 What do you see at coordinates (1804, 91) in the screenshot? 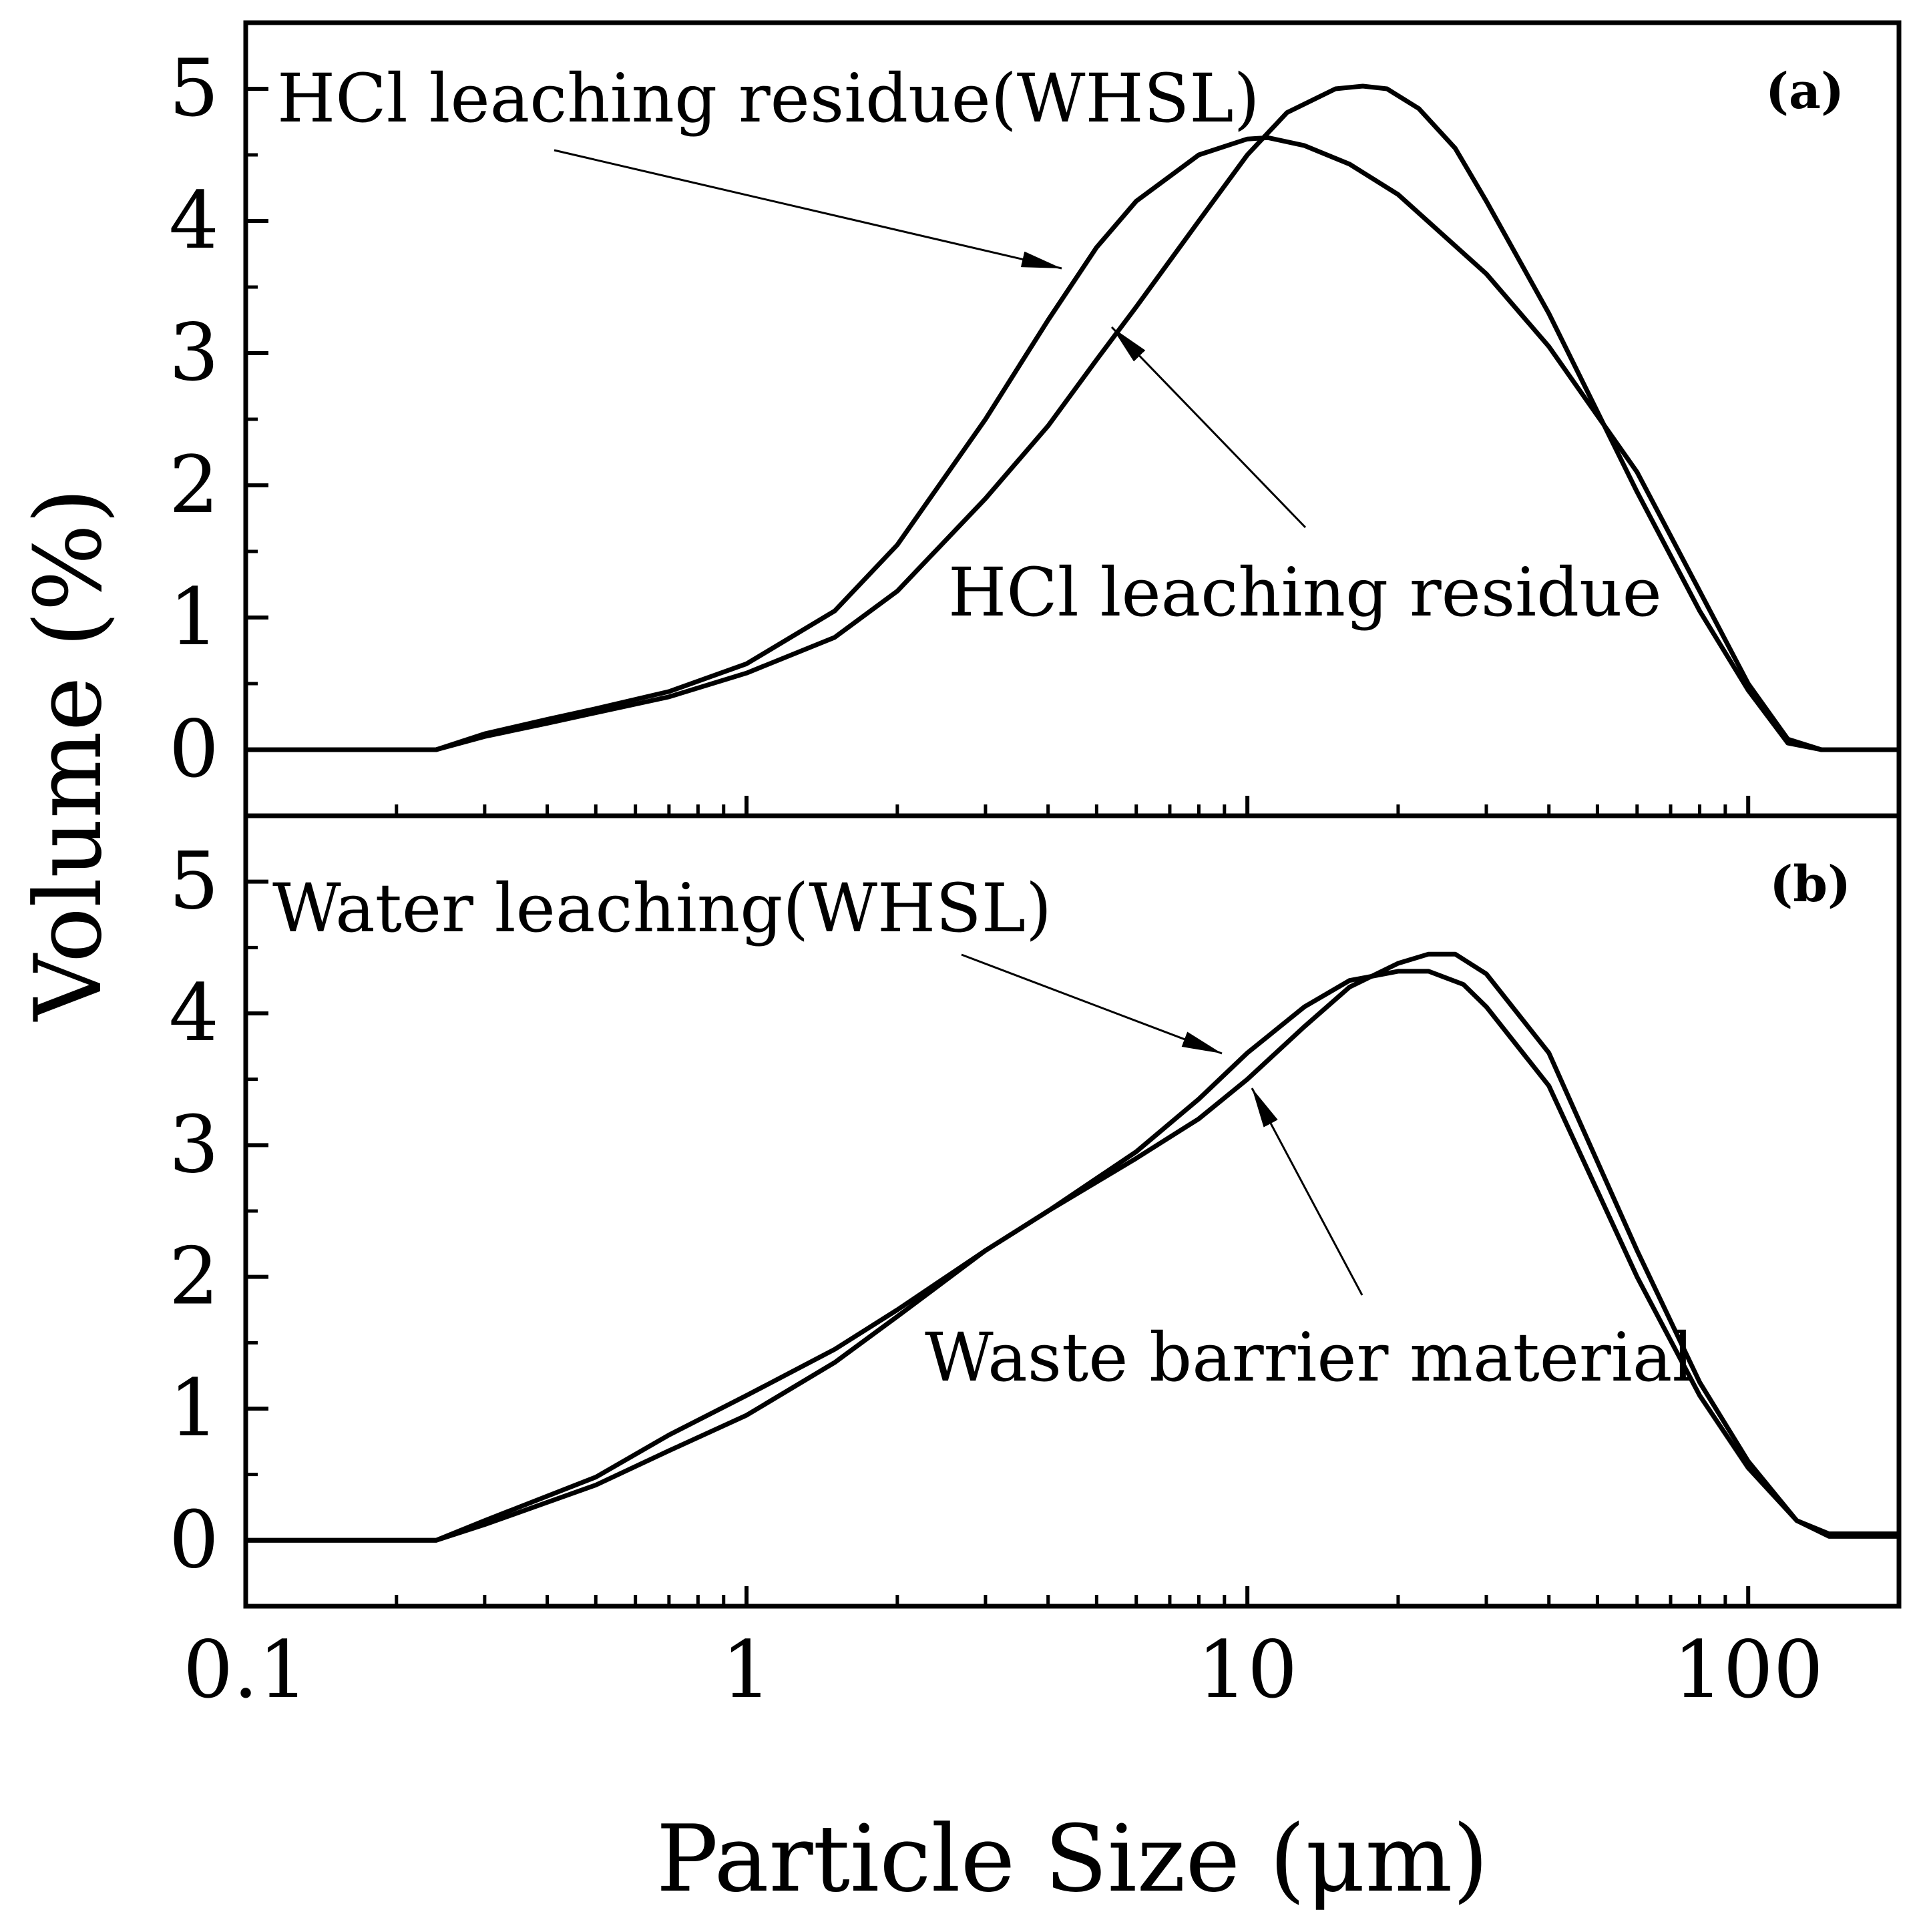
I see `panel-a-label: (a)` at bounding box center [1804, 91].